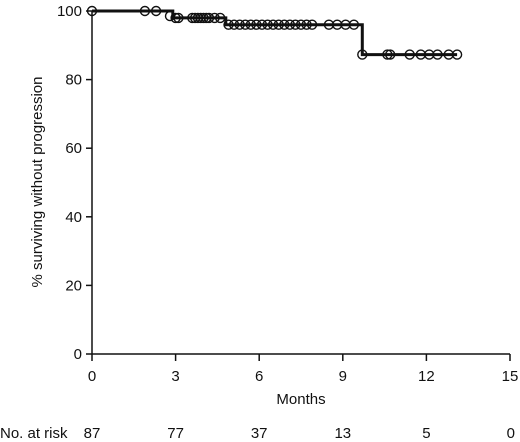 This screenshot has width=520, height=442. Describe the element at coordinates (342, 433) in the screenshot. I see `risk-count: 13` at that location.